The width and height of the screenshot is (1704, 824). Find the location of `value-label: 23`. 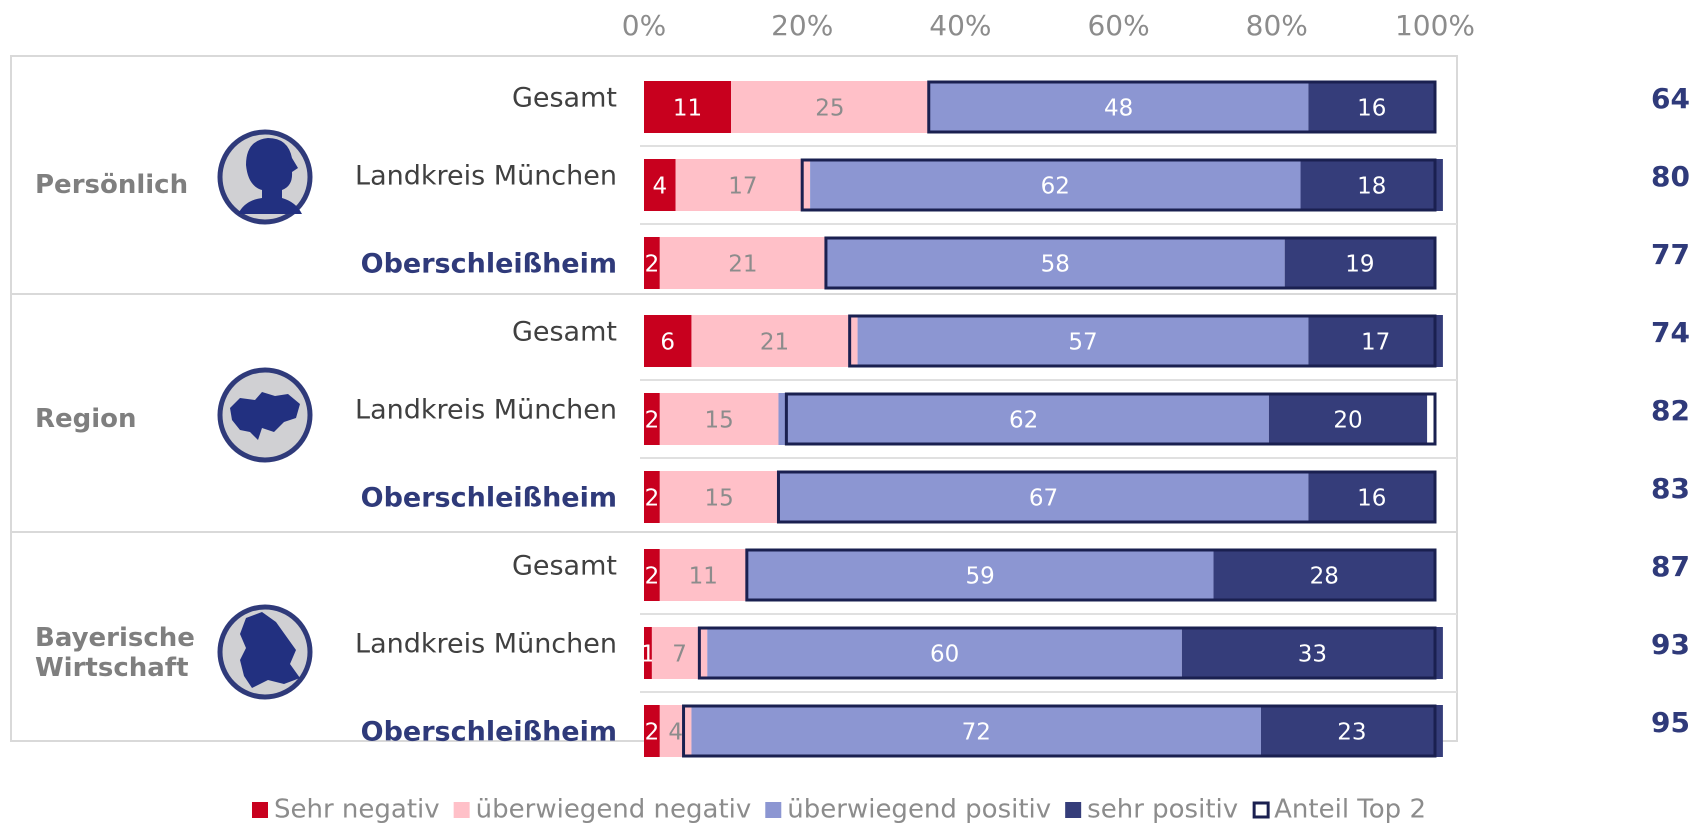

value-label: 23 is located at coordinates (1351, 733).